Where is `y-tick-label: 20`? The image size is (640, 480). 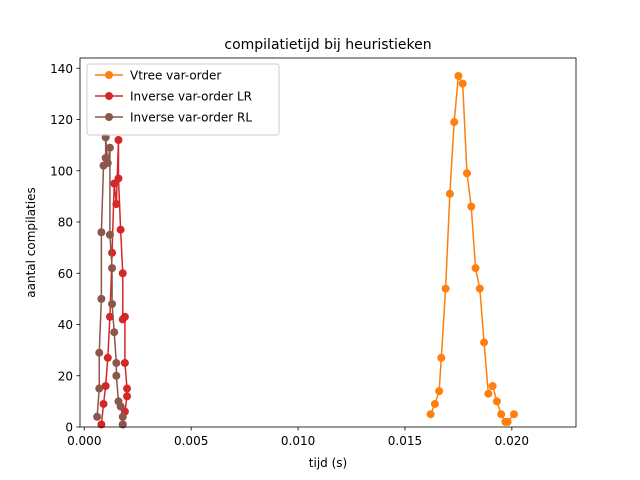 y-tick-label: 20 is located at coordinates (65, 376).